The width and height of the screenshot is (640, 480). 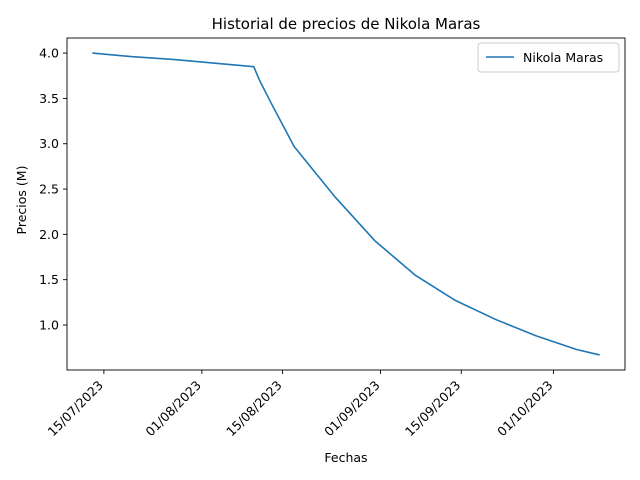 I want to click on x-tick-label: 01/09/2023, so click(x=352, y=409).